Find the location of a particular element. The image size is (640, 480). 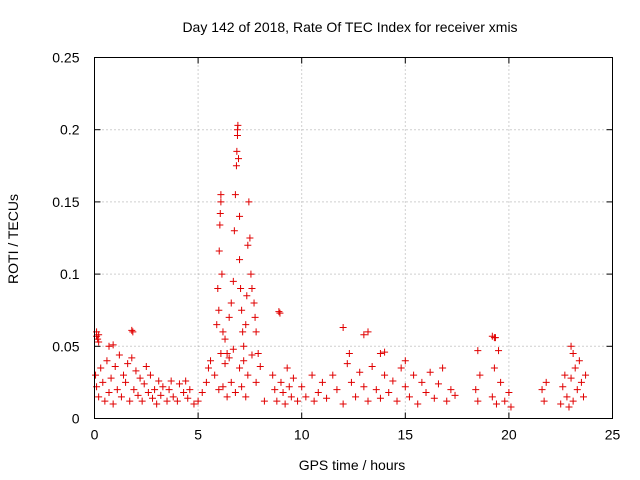

y-tick-label: 0.1 is located at coordinates (70, 274).